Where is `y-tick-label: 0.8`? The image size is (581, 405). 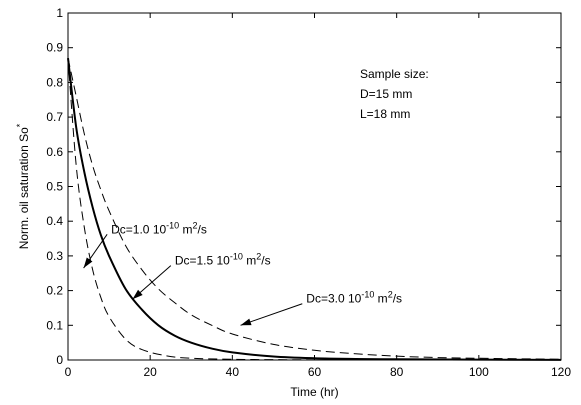 y-tick-label: 0.8 is located at coordinates (54, 82).